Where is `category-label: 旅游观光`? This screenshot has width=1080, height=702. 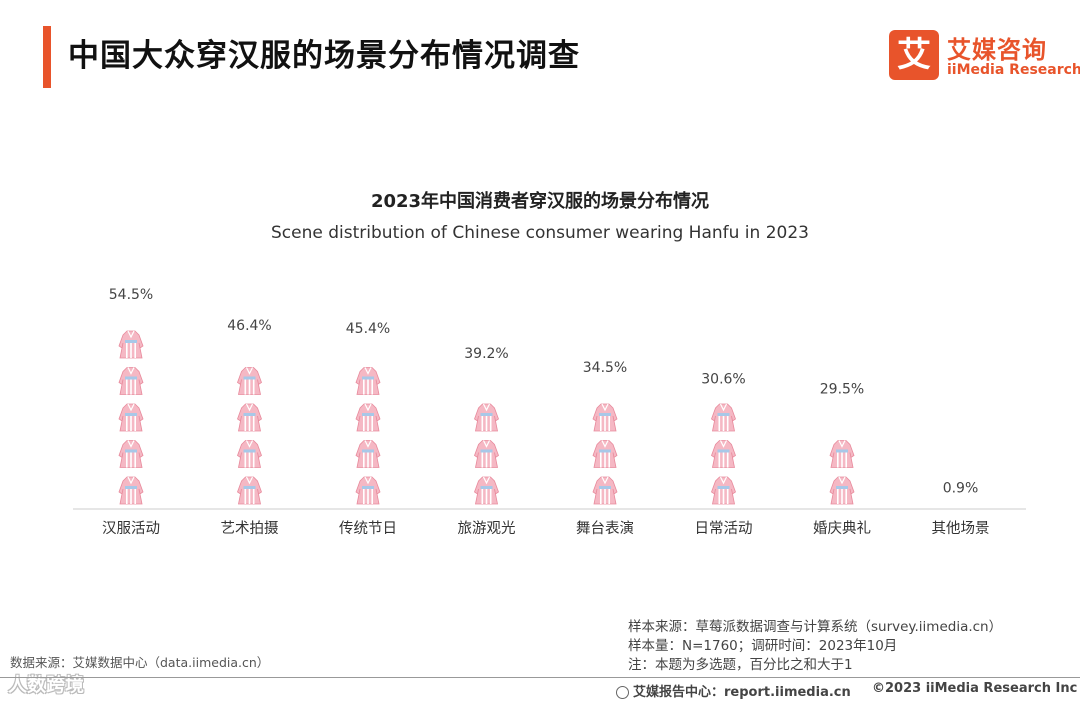
category-label: 旅游观光 is located at coordinates (487, 528).